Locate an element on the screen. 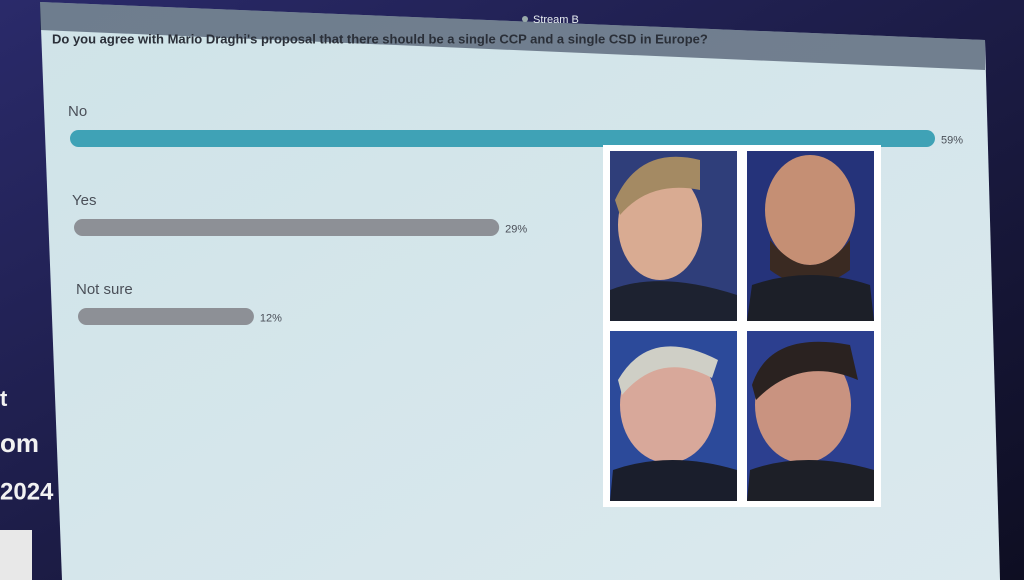  category-label: No is located at coordinates (77, 111).